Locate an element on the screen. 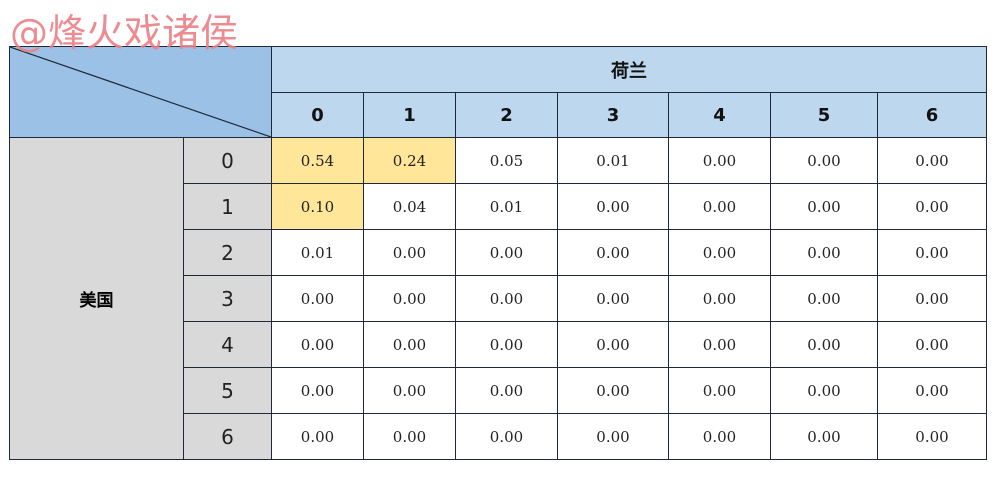 Image resolution: width=1000 pixels, height=500 pixels. corner-cell is located at coordinates (140, 92).